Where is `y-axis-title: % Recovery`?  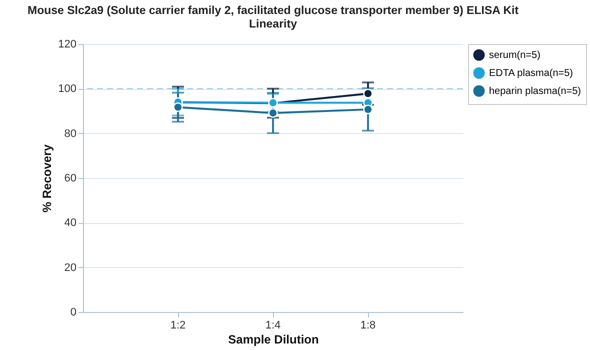
y-axis-title: % Recovery is located at coordinates (47, 178).